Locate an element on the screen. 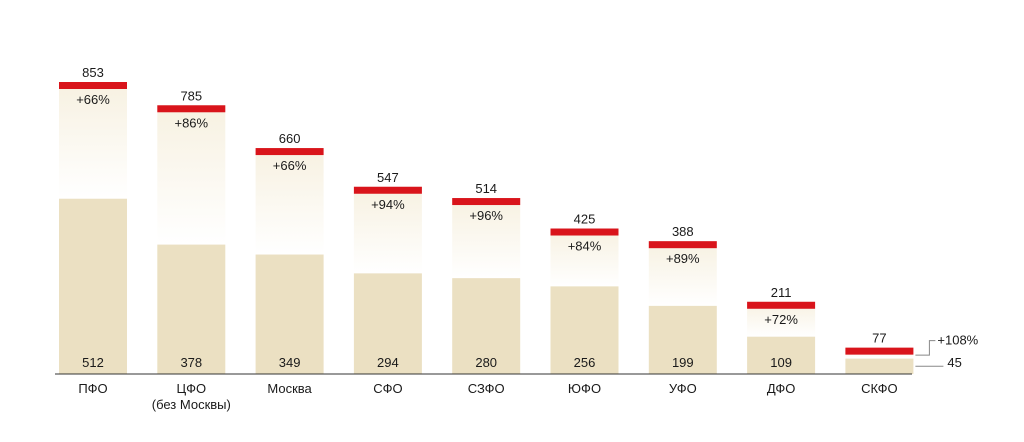  total-value-label: 388 is located at coordinates (683, 231).